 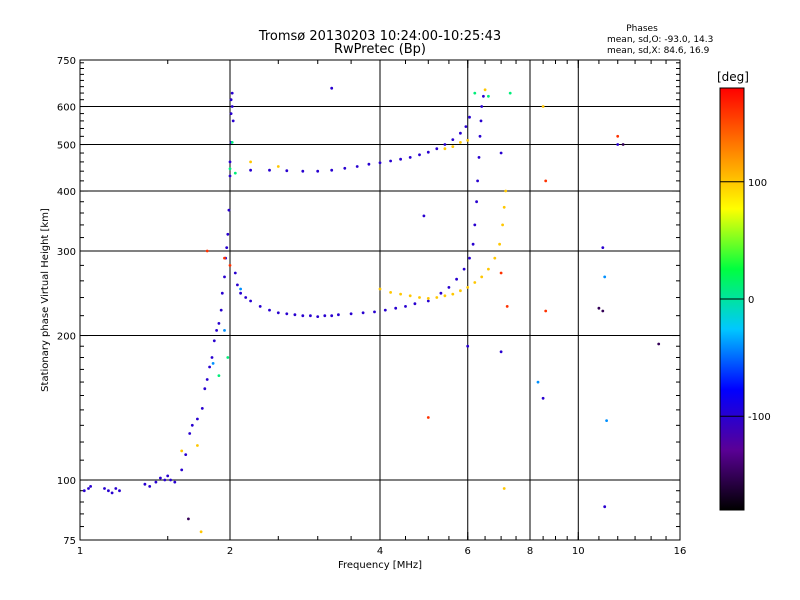 I want to click on x-tick-label: 2, so click(x=230, y=551).